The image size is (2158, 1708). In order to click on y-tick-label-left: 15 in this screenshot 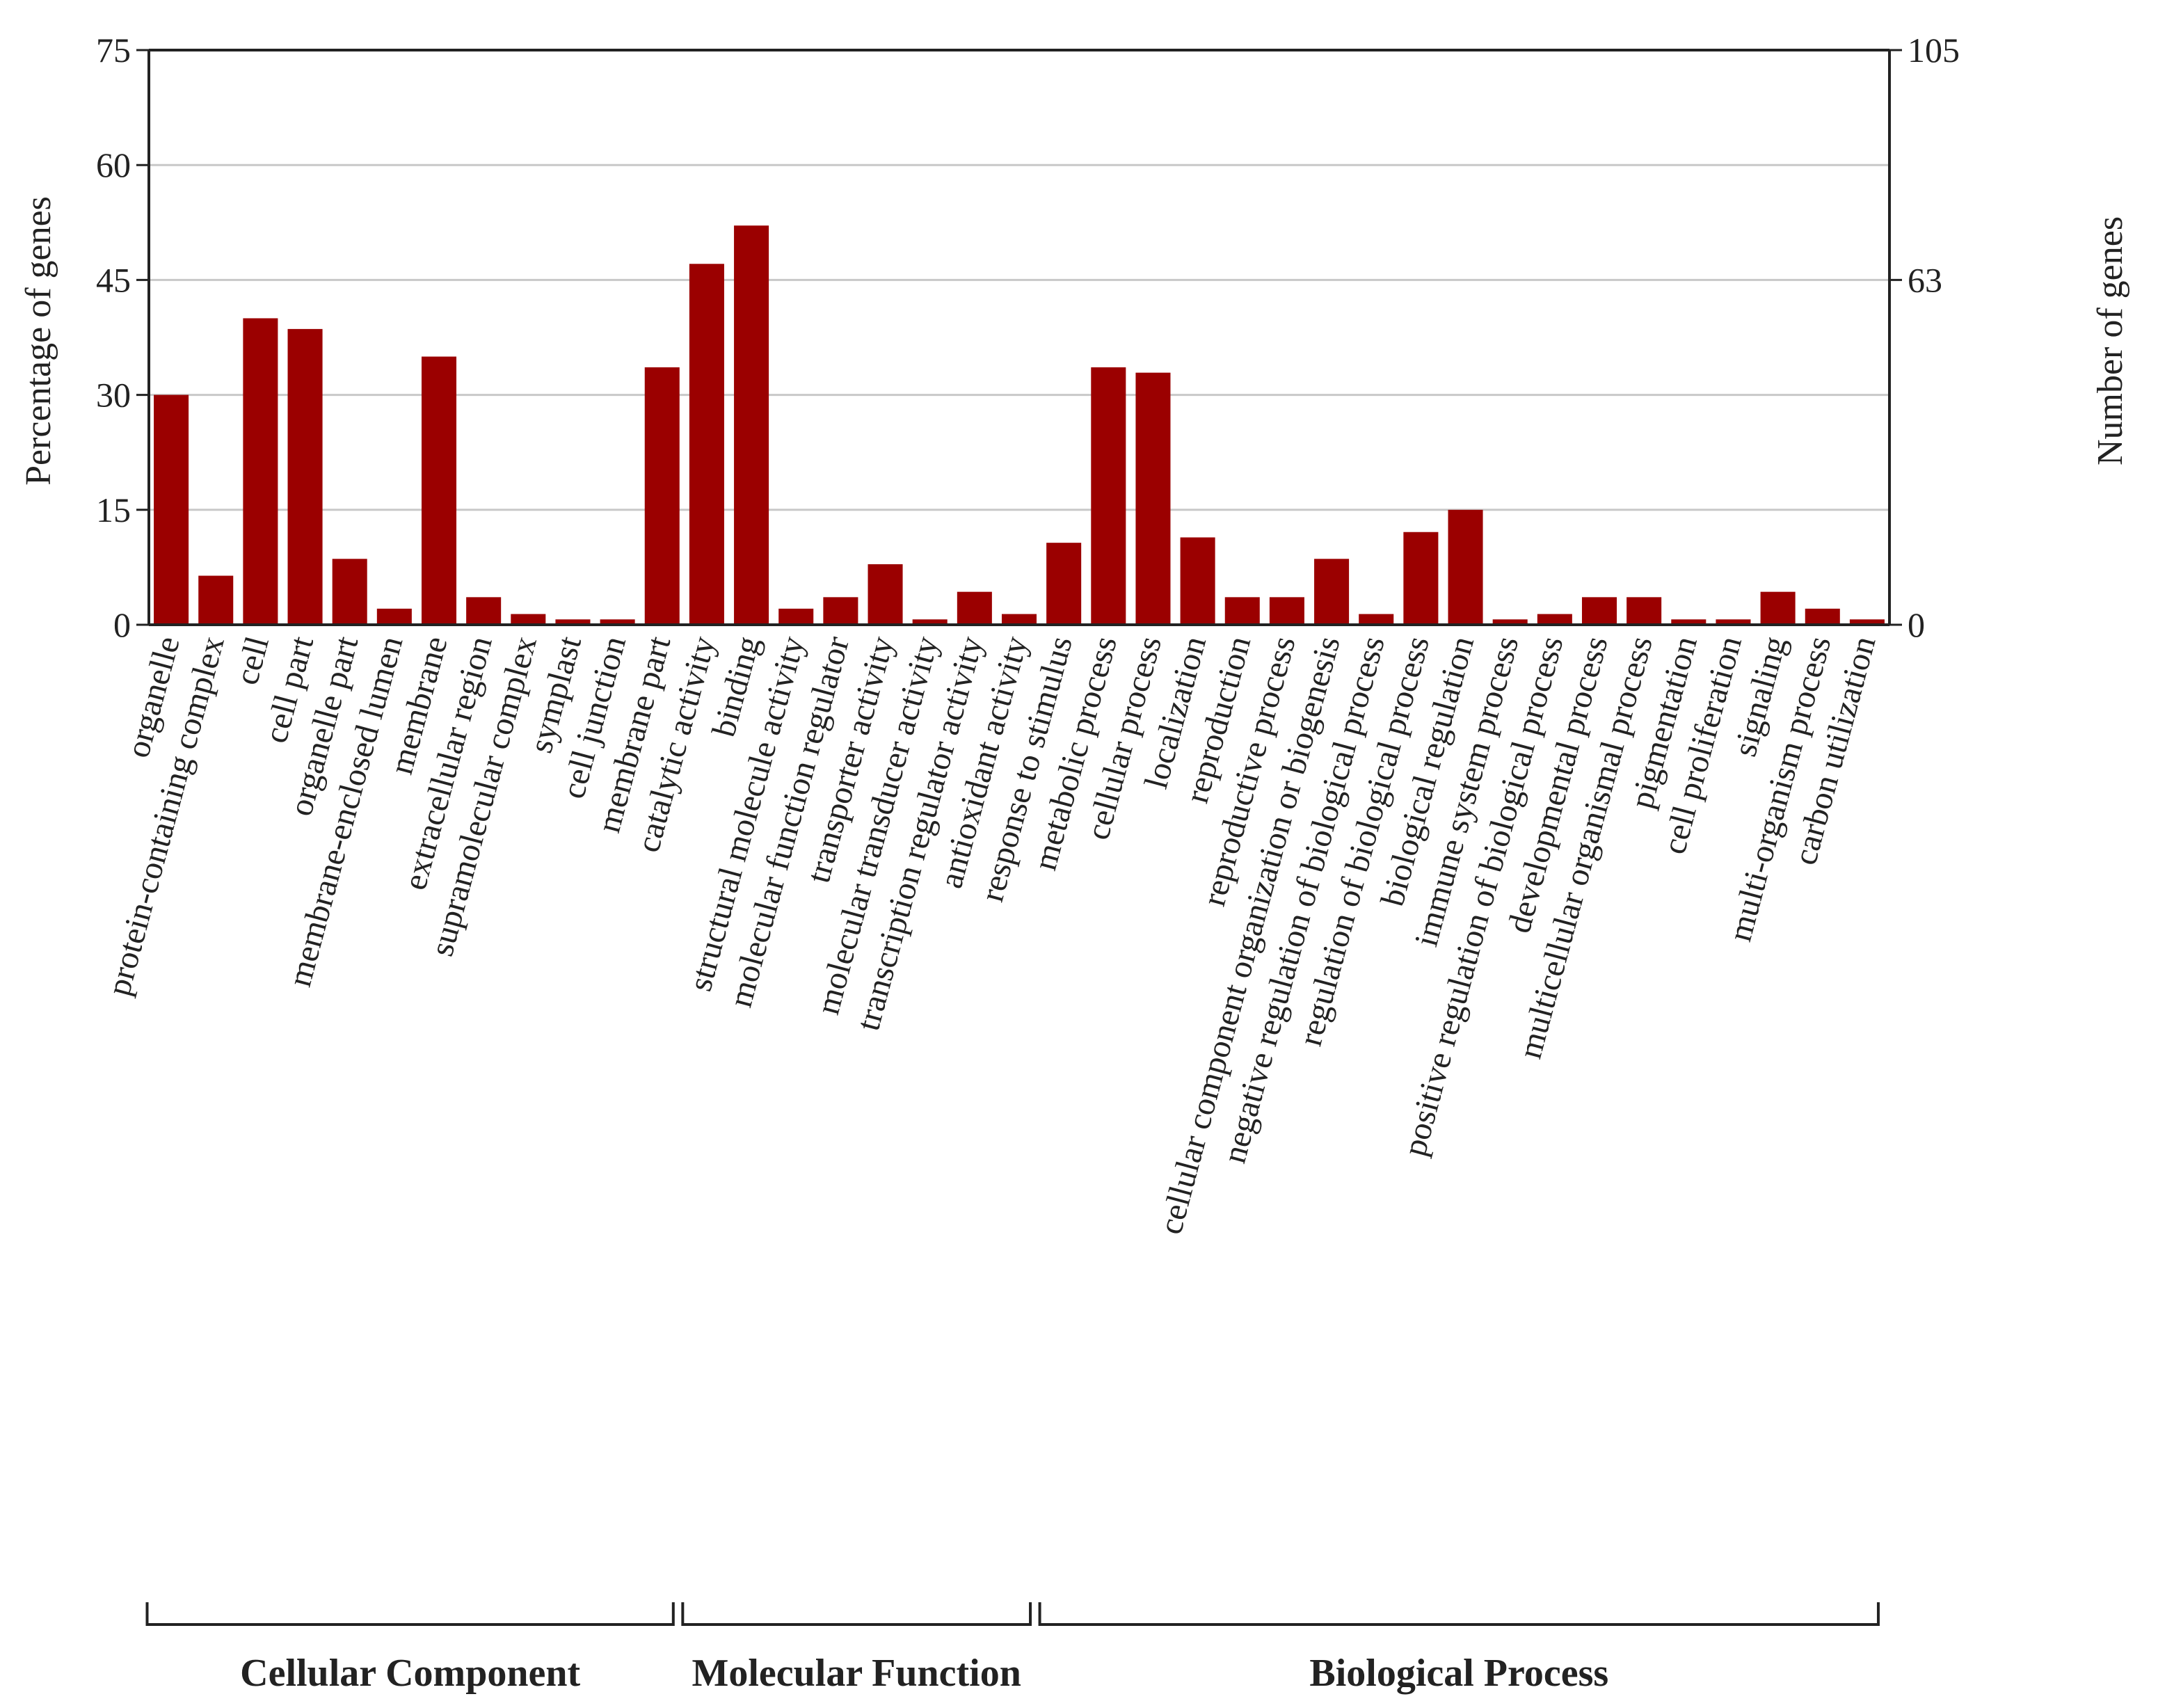, I will do `click(114, 509)`.